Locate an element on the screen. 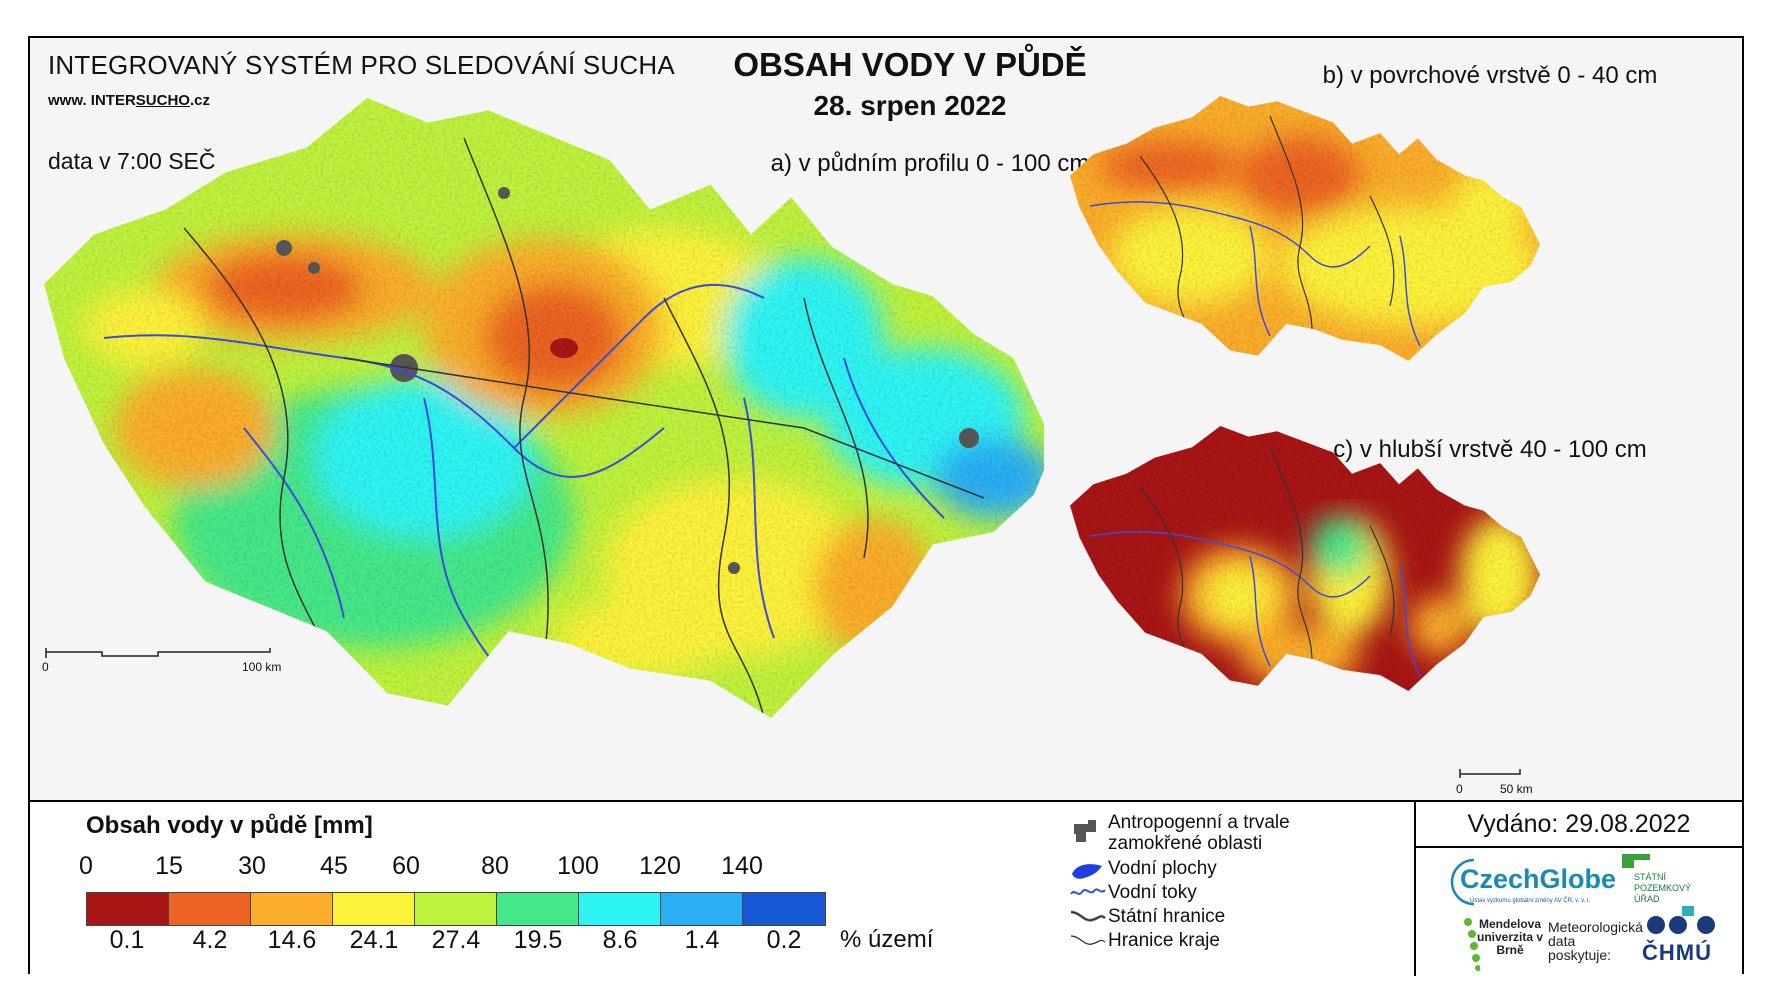  legend-title: Obsah vody v půdě [mm] is located at coordinates (229, 825).